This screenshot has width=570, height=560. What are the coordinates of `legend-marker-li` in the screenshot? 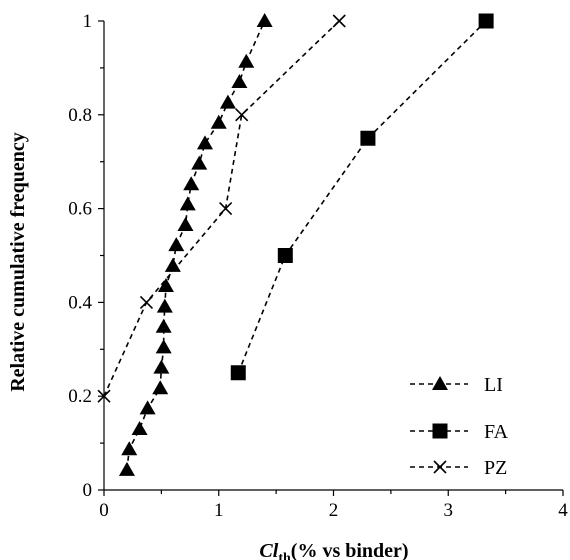 It's located at (440, 383).